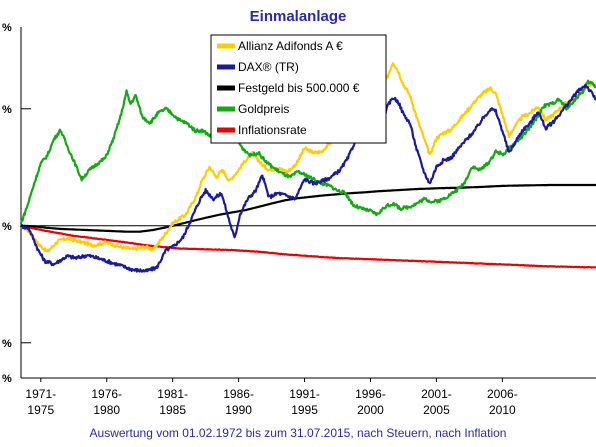 This screenshot has height=447, width=596. Describe the element at coordinates (304, 394) in the screenshot. I see `x-tick-label-top: 1991-` at that location.